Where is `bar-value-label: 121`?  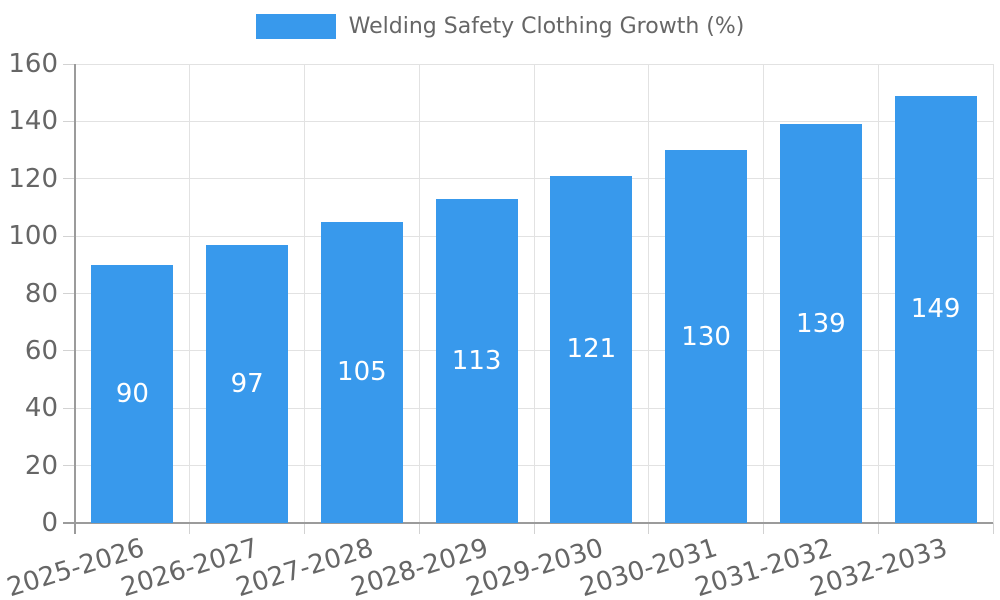
bar-value-label: 121 is located at coordinates (591, 349).